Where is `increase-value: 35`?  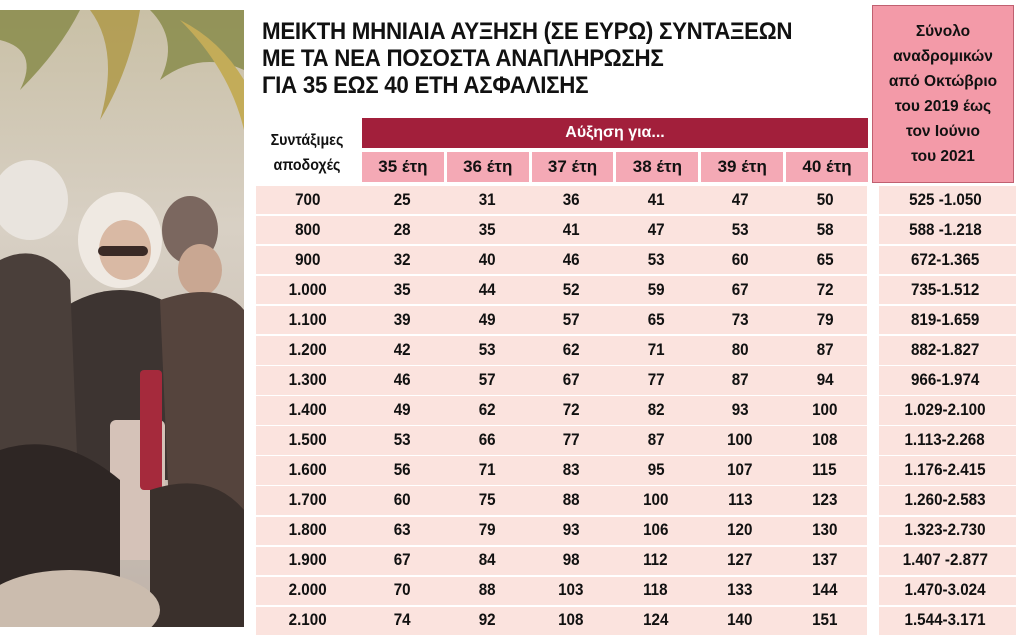 increase-value: 35 is located at coordinates (487, 229).